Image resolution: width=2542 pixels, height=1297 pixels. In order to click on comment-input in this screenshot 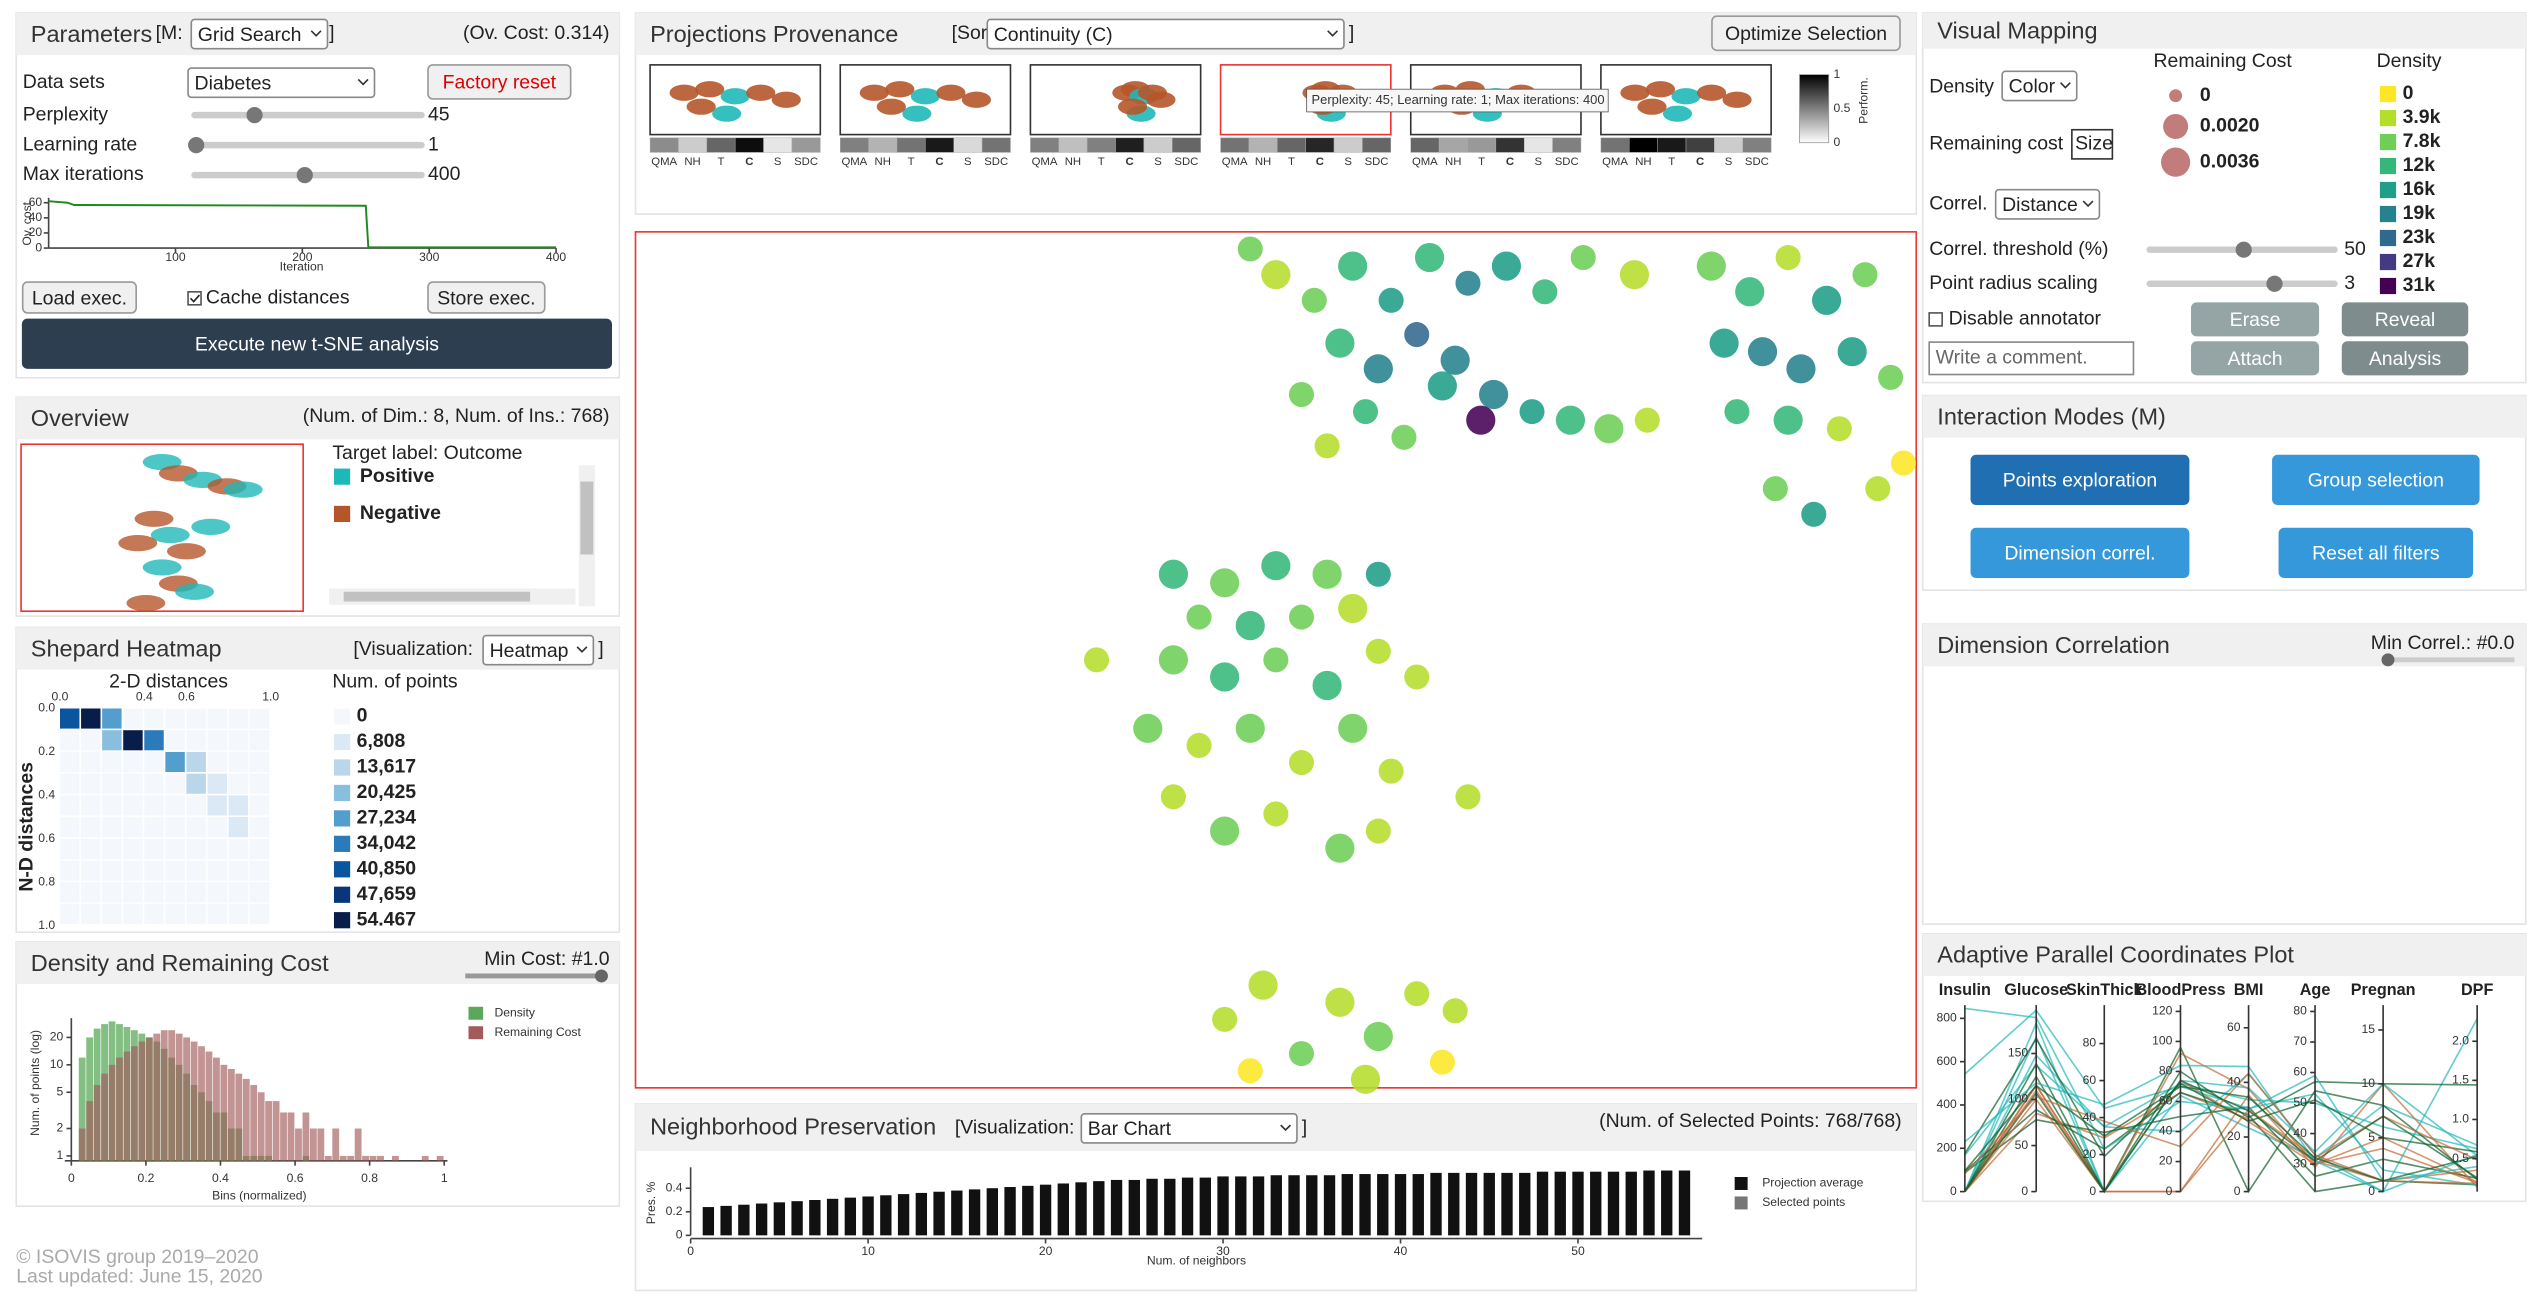, I will do `click(2031, 358)`.